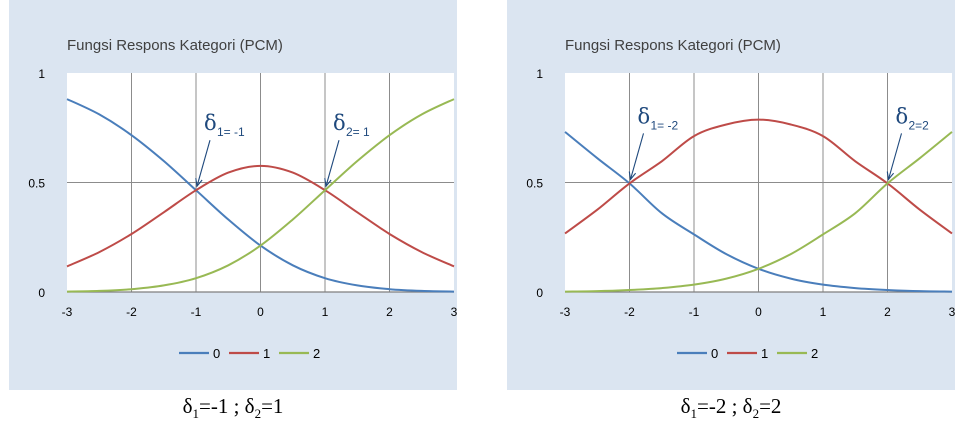  I want to click on caption-left-d1-symbol: δ, so click(187, 406).